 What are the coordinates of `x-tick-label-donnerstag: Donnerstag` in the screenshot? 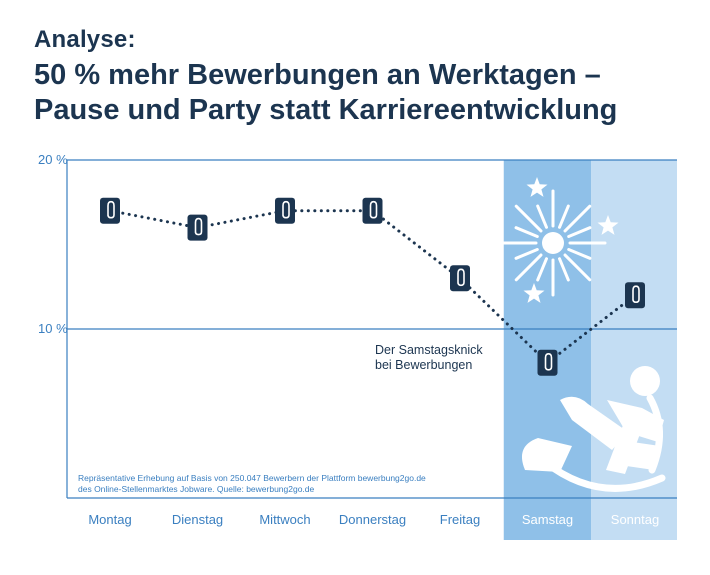 It's located at (372, 519).